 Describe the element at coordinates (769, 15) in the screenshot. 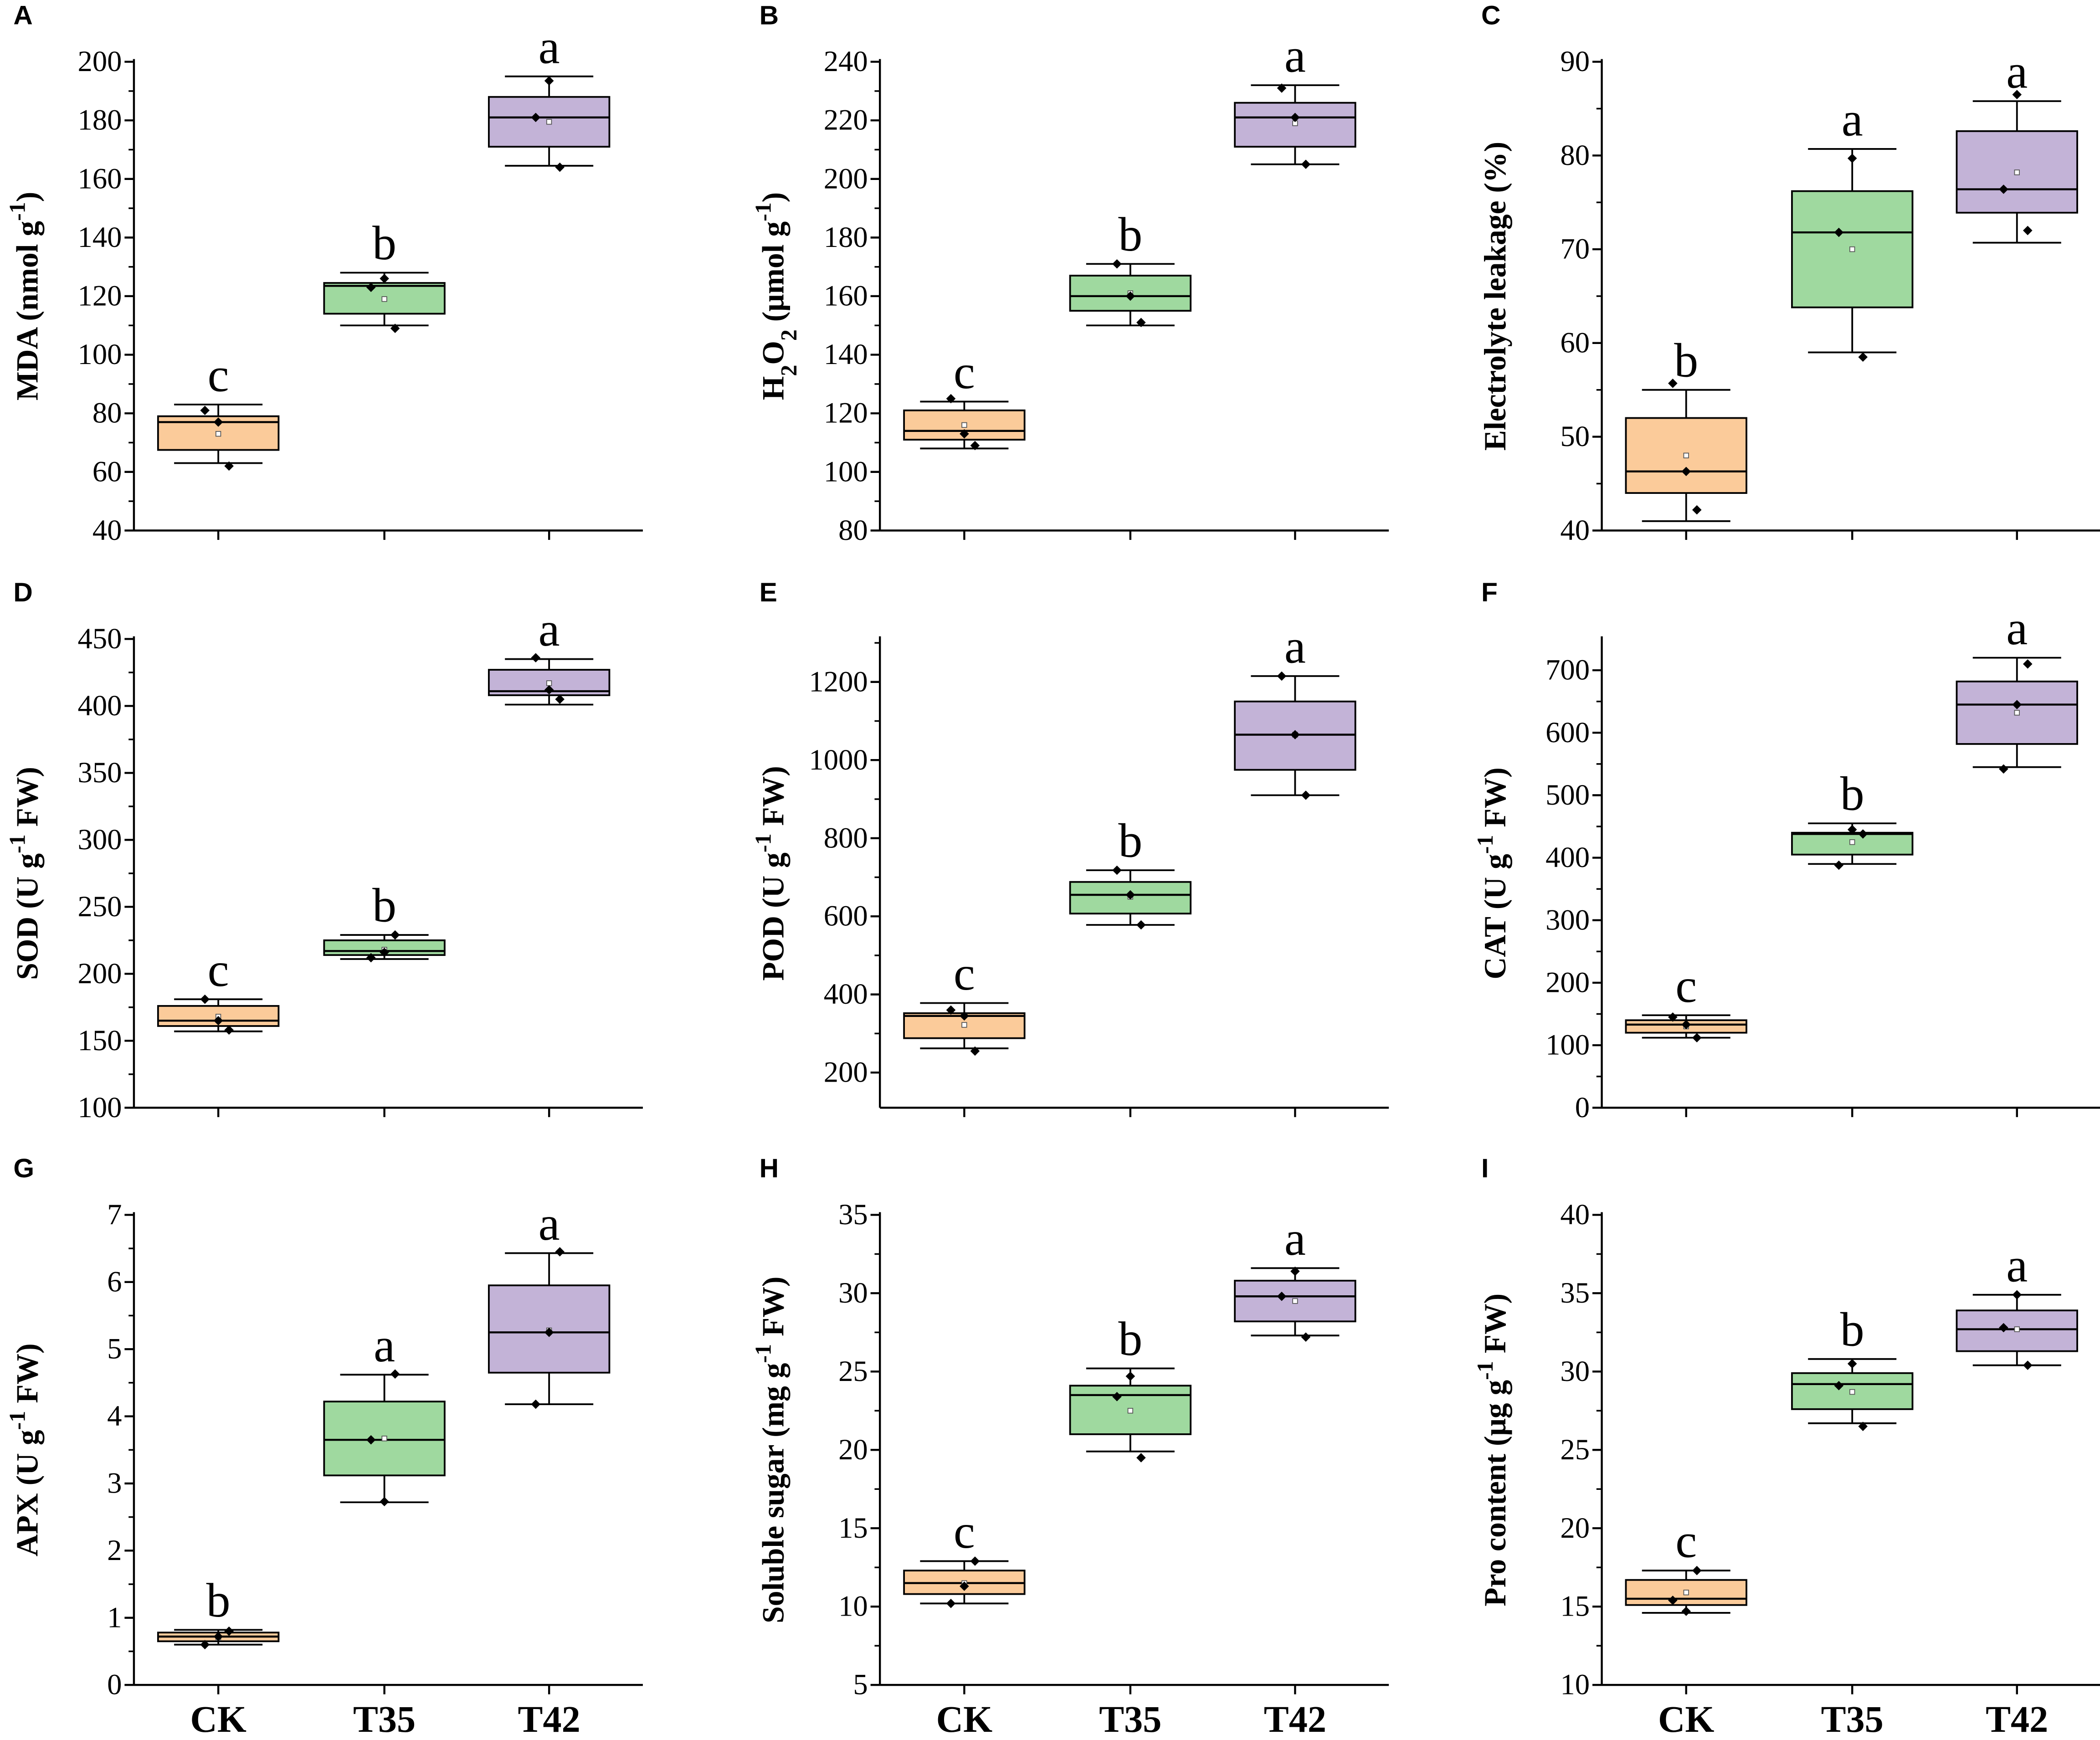

I see `panel-letter: B` at that location.